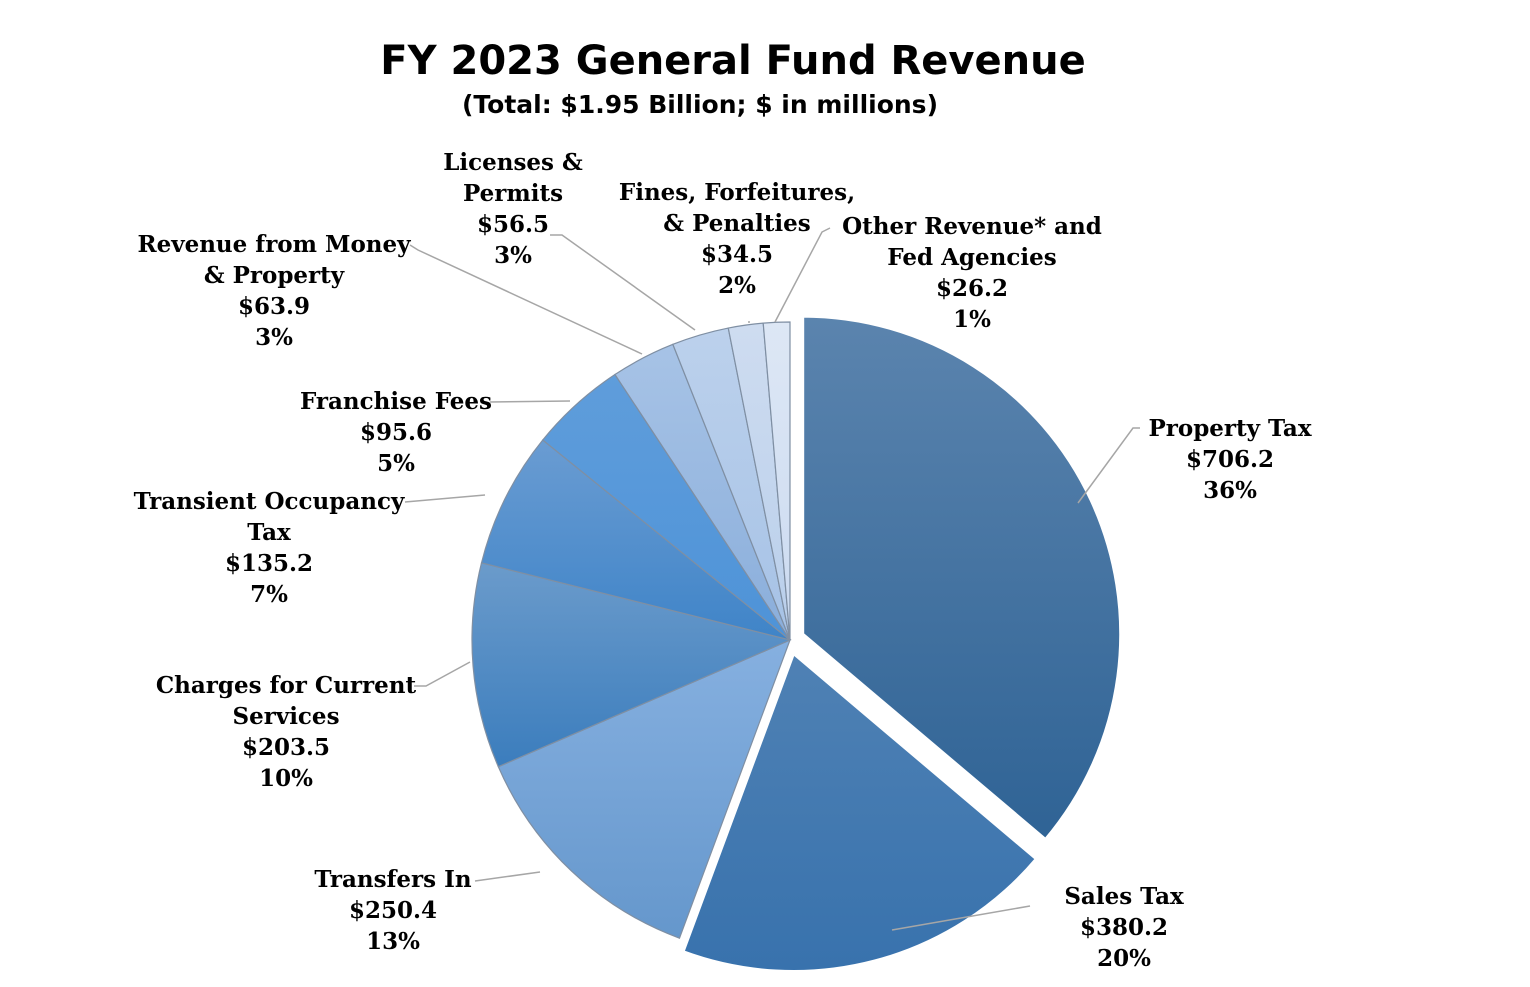  What do you see at coordinates (396, 463) in the screenshot?
I see `slice-percent-label: 5%` at bounding box center [396, 463].